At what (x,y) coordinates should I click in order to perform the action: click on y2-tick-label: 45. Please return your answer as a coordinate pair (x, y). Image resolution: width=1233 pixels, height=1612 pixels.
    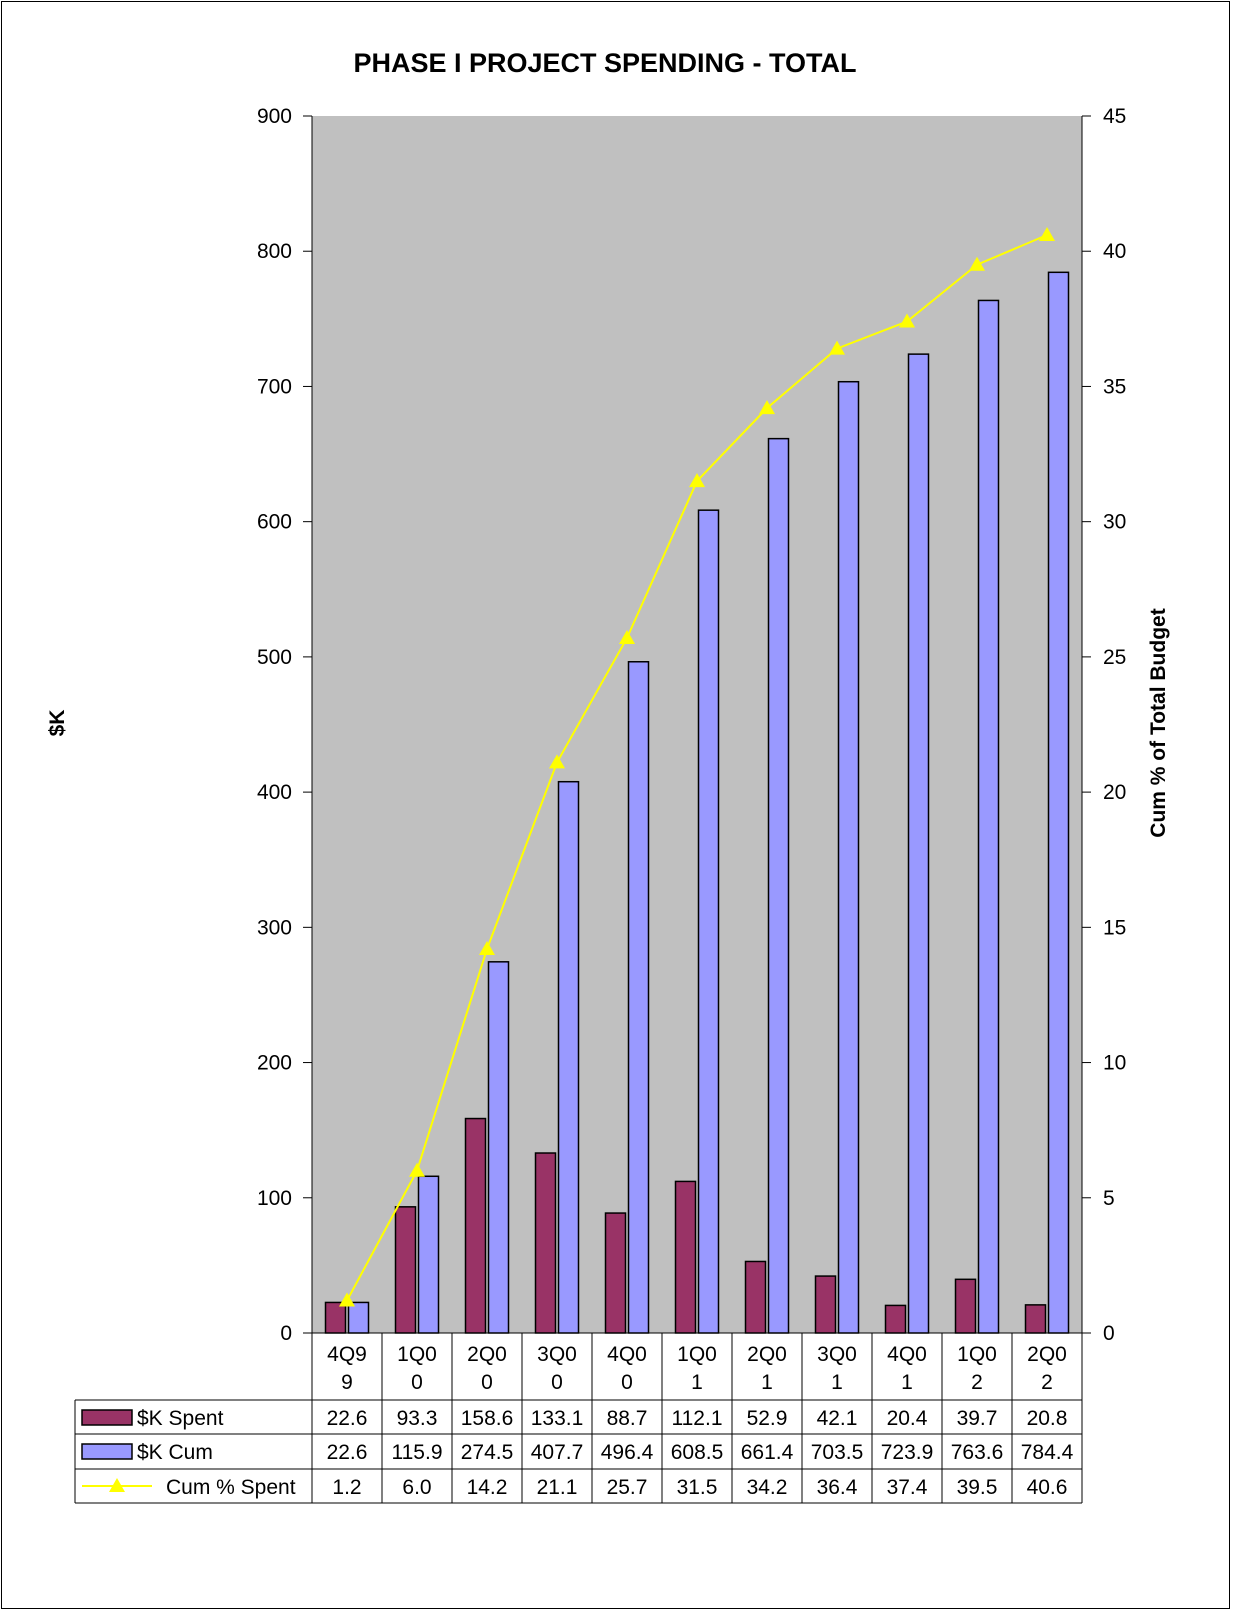
    Looking at the image, I should click on (1114, 116).